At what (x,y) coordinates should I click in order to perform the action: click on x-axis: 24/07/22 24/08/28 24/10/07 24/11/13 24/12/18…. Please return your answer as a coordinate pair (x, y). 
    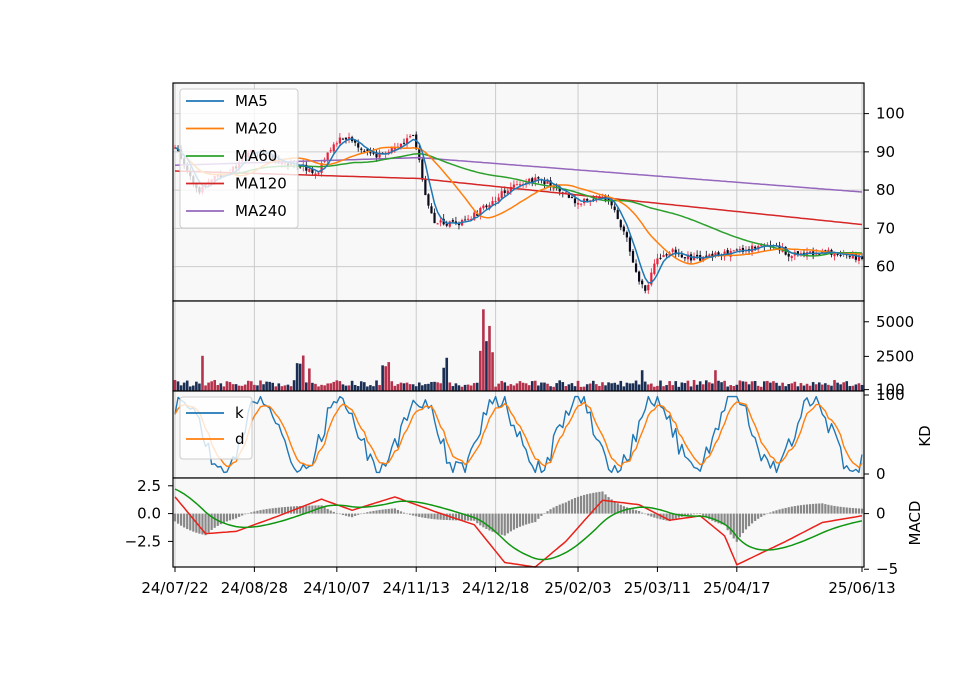
    Looking at the image, I should click on (518, 582).